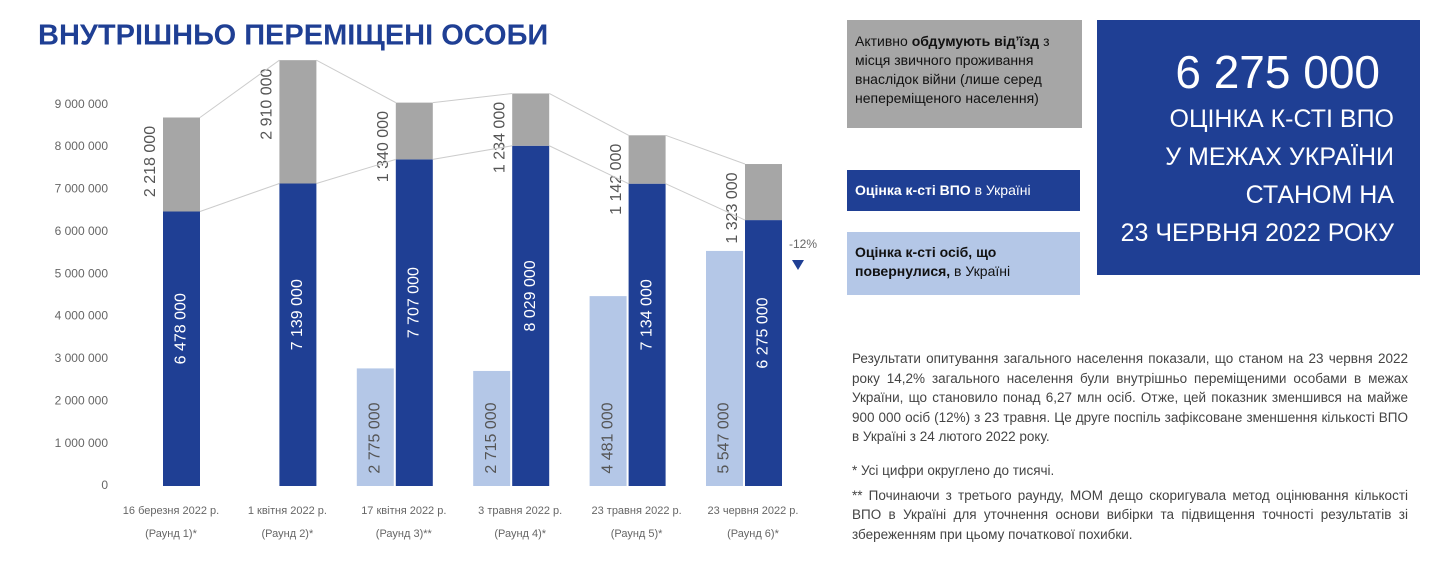 Image resolution: width=1435 pixels, height=570 pixels. Describe the element at coordinates (82, 146) in the screenshot. I see `y-tick-label: 8 000 000` at that location.